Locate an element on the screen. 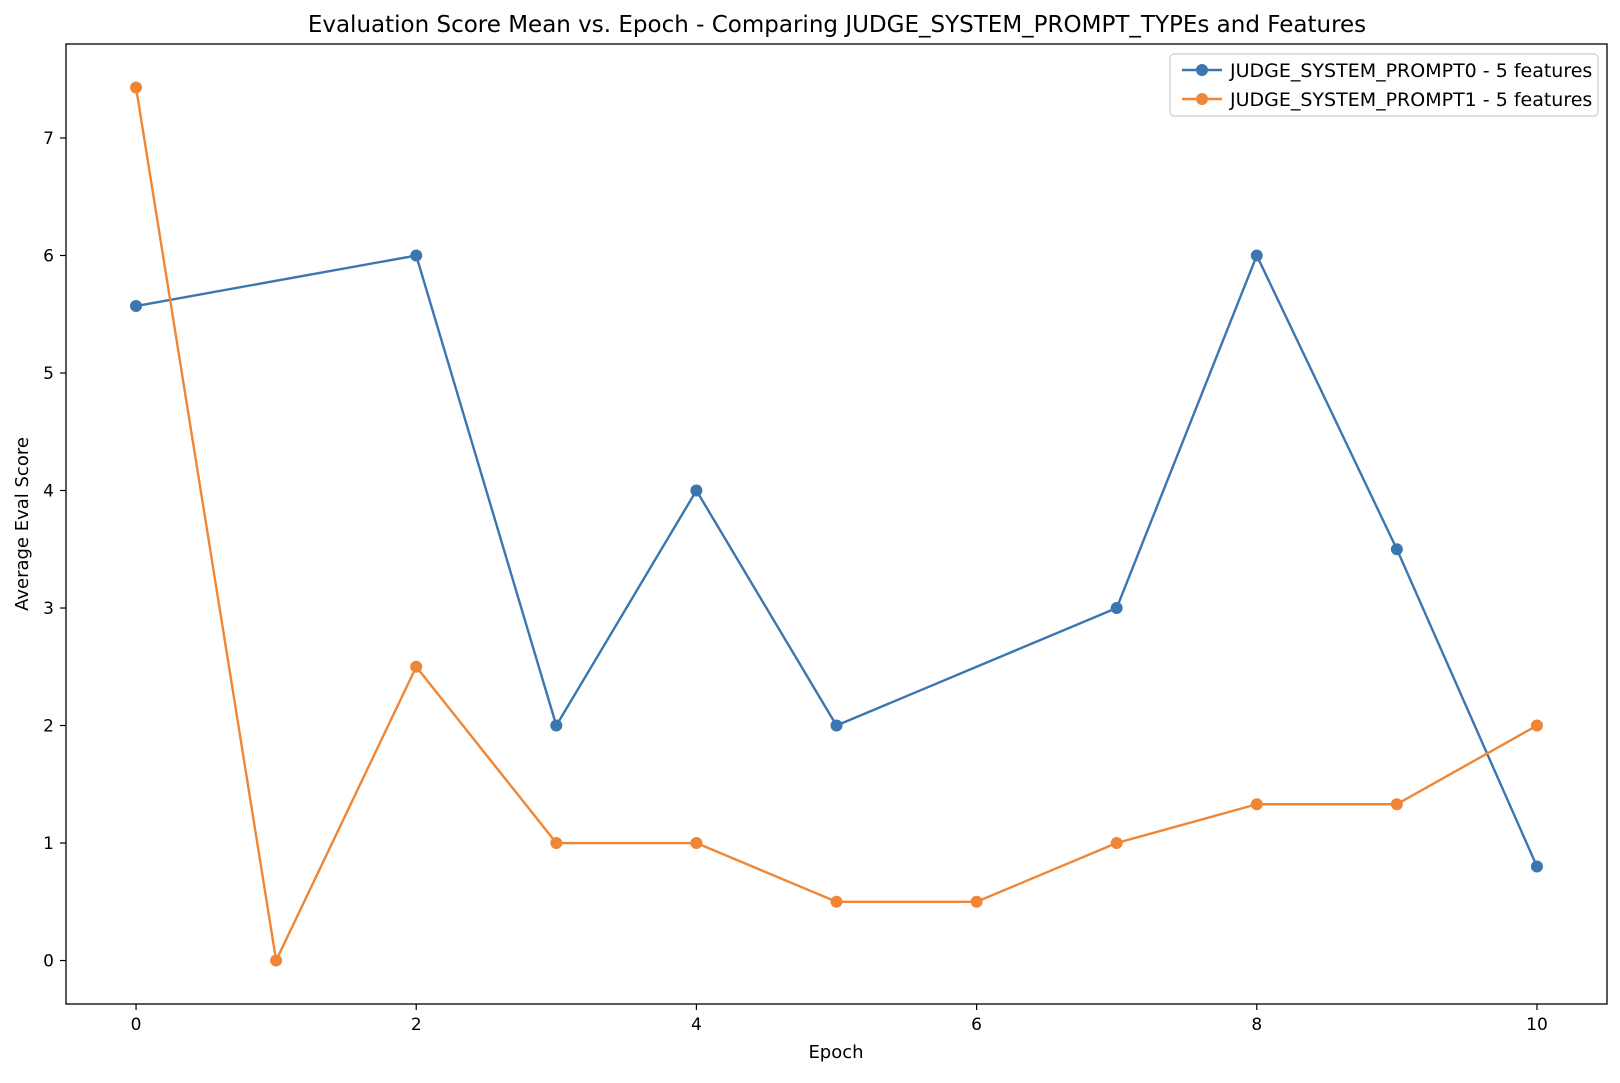 This screenshot has width=1620, height=1083. legend-label: JUDGE_SYSTEM_PROMPT1 - 5 features is located at coordinates (1410, 100).